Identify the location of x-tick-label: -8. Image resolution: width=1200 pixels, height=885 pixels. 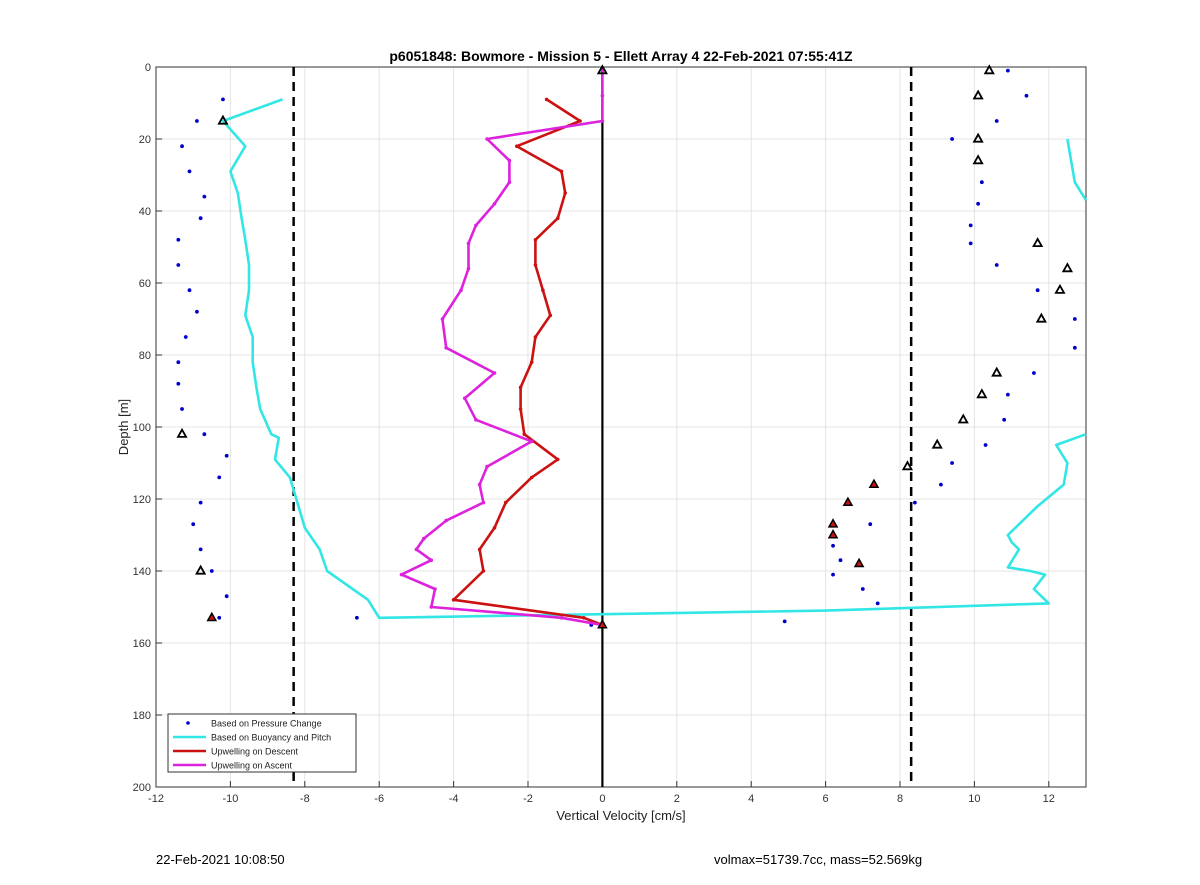
(305, 799).